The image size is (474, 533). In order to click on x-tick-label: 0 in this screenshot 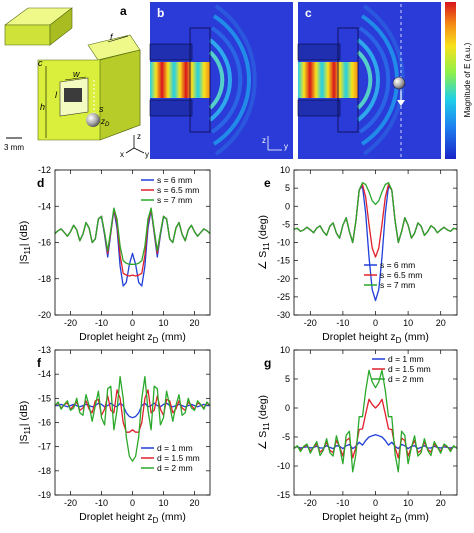, I will do `click(375, 323)`.